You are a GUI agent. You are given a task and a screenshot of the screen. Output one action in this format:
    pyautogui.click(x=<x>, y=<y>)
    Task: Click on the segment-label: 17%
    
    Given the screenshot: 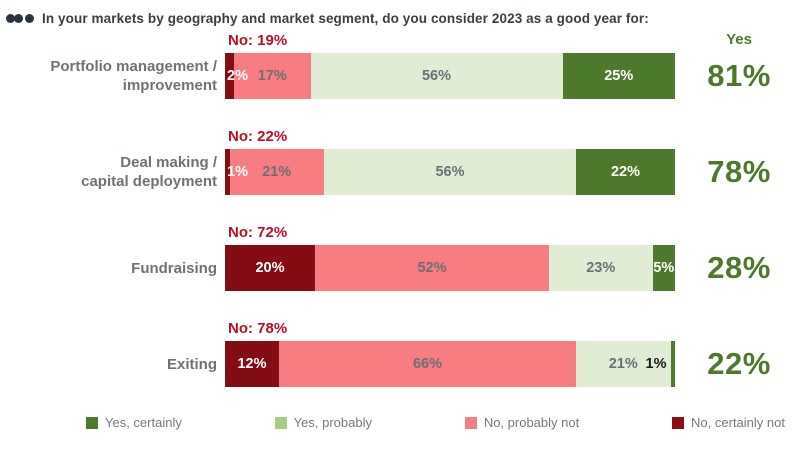 What is the action you would take?
    pyautogui.click(x=272, y=76)
    